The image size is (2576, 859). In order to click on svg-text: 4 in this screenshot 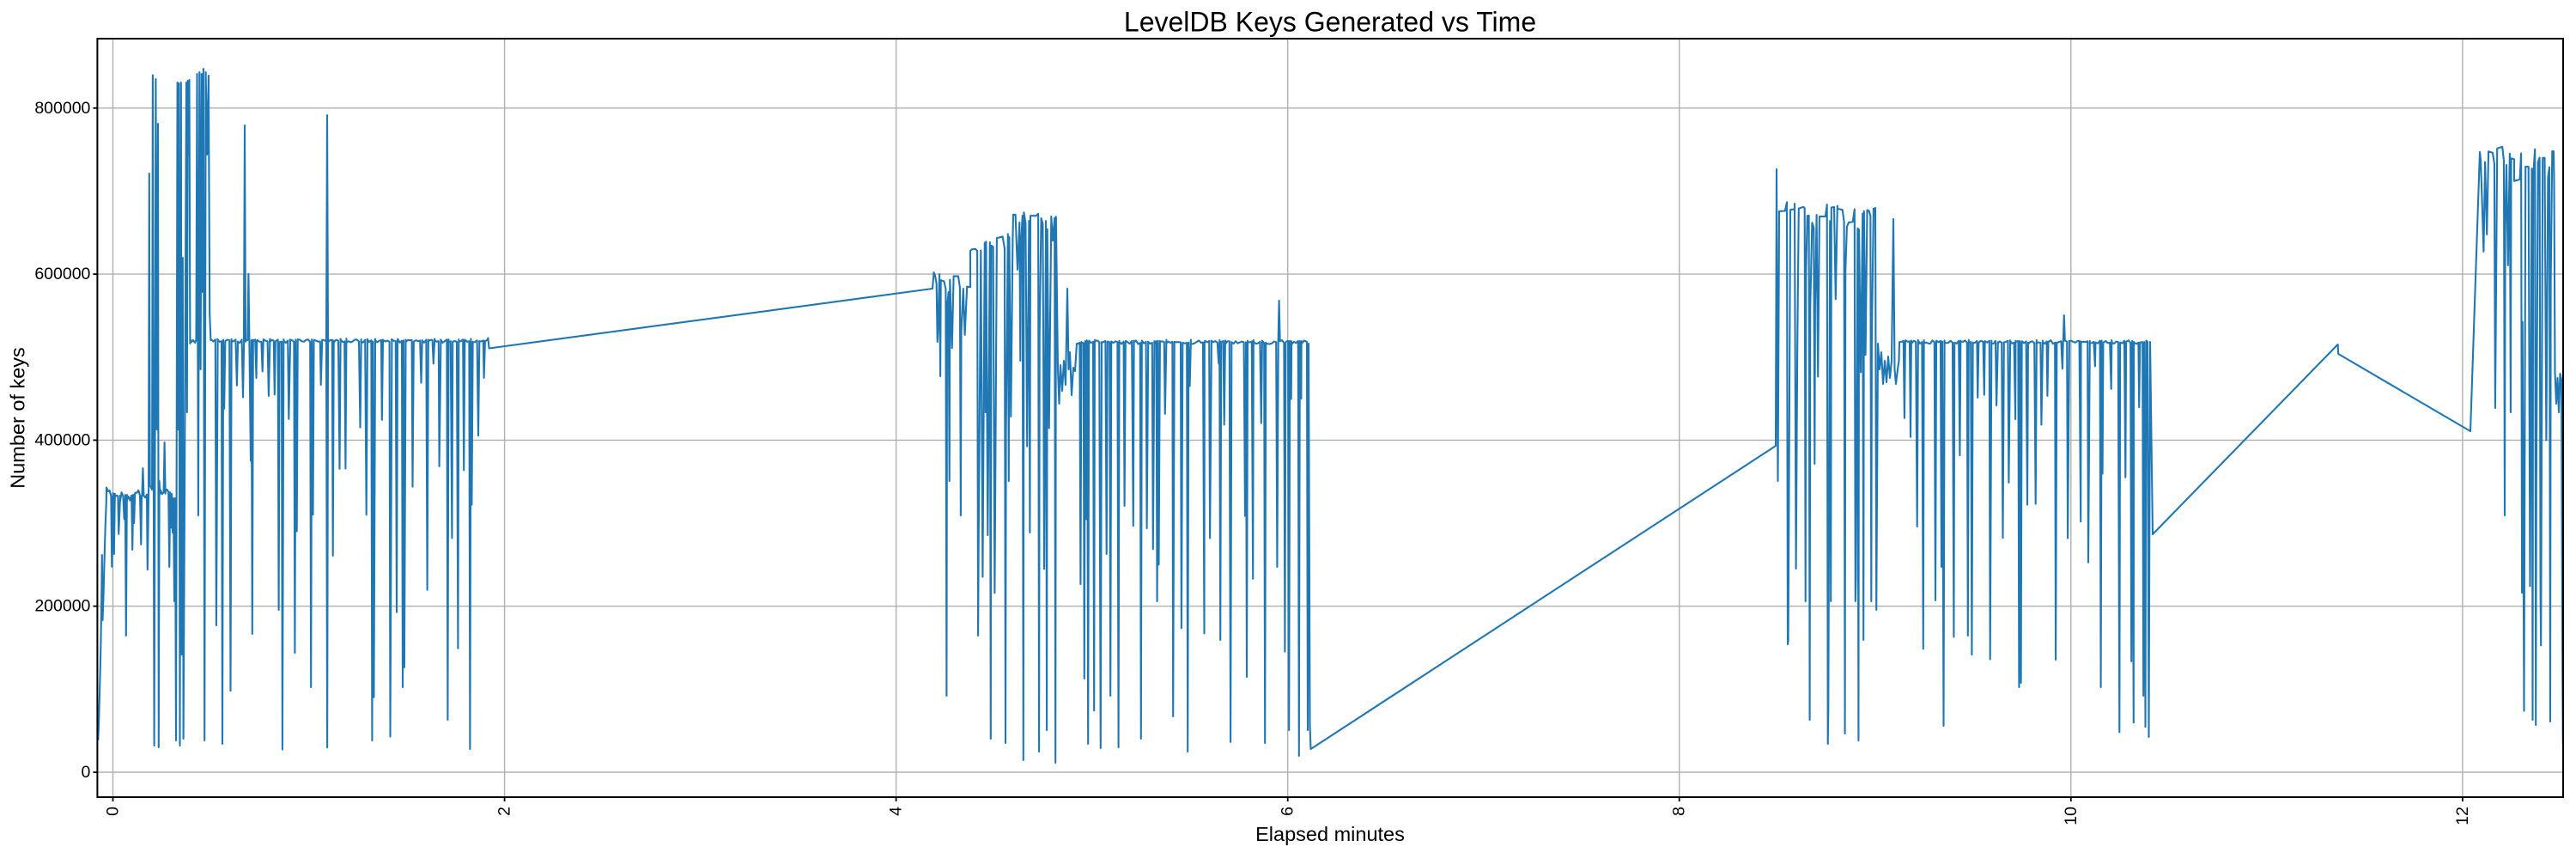, I will do `click(896, 811)`.